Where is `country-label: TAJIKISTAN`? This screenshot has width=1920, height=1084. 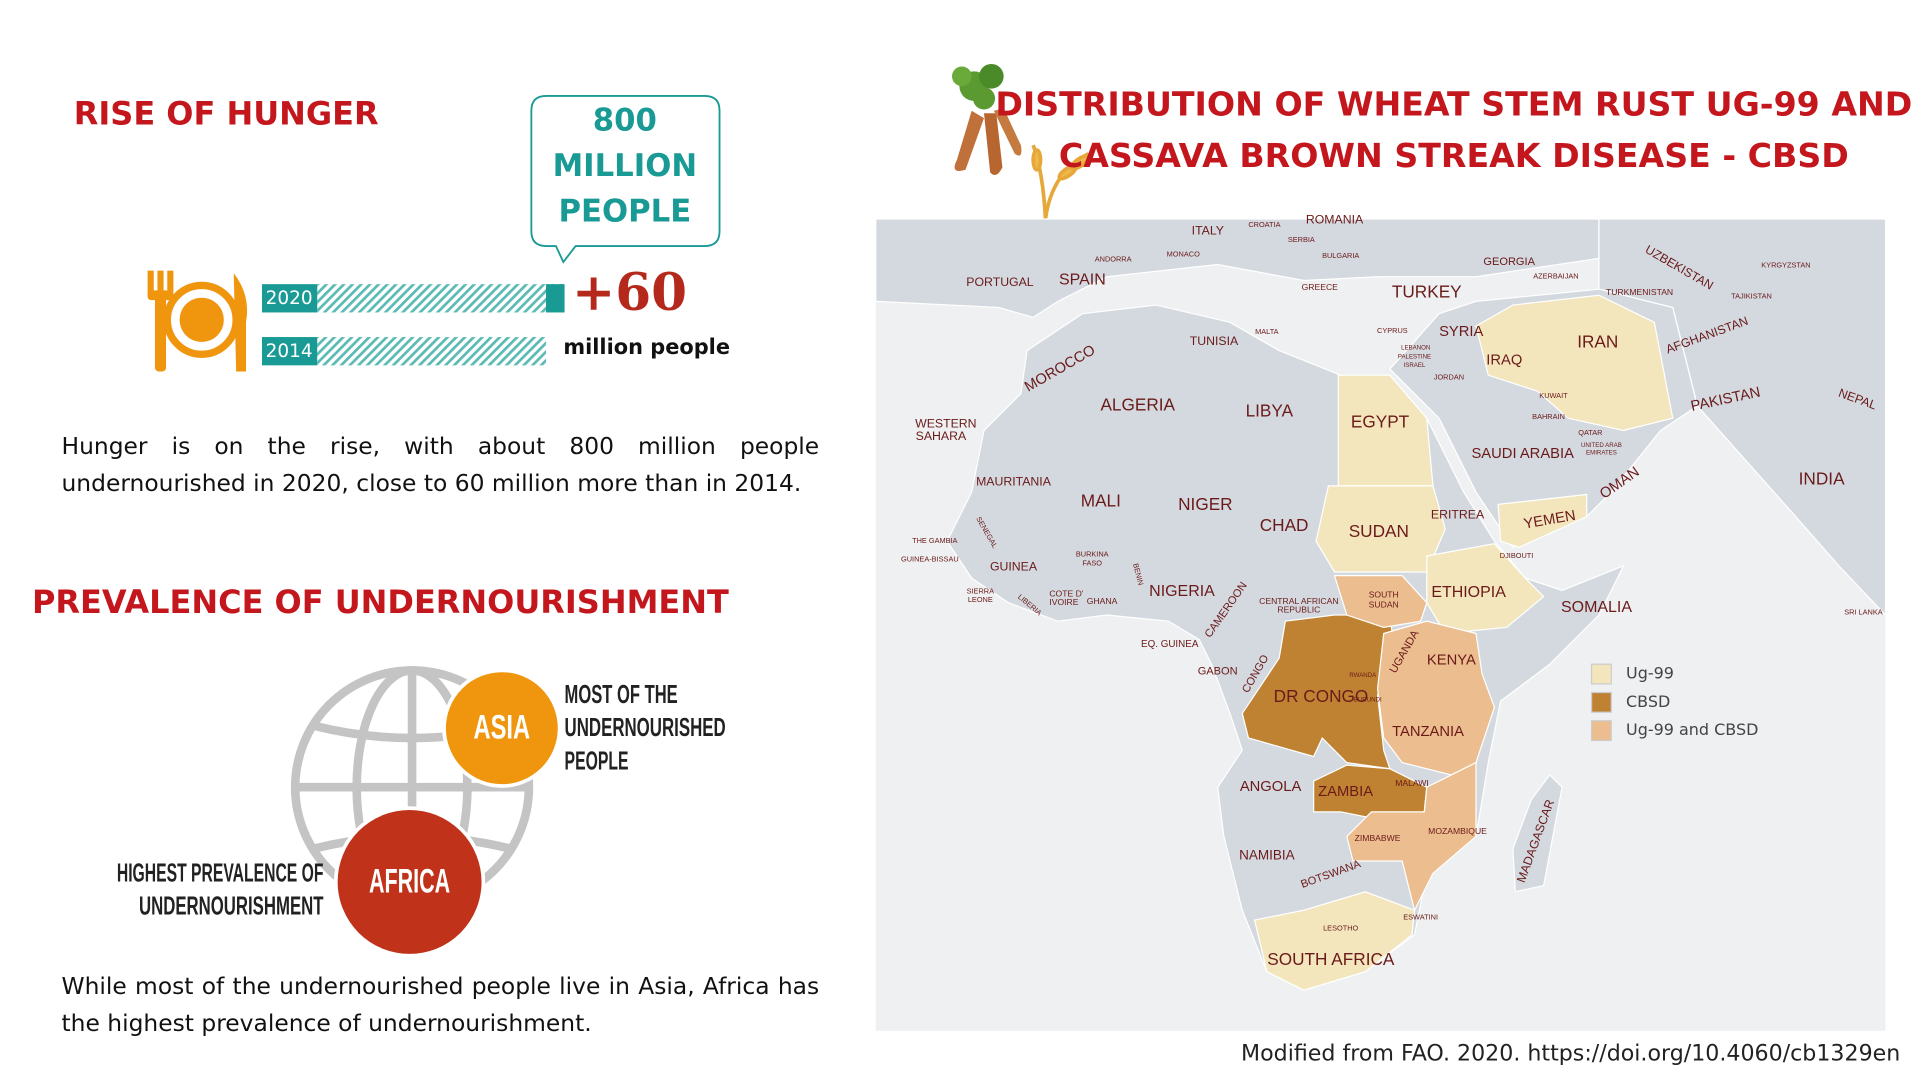
country-label: TAJIKISTAN is located at coordinates (1751, 295).